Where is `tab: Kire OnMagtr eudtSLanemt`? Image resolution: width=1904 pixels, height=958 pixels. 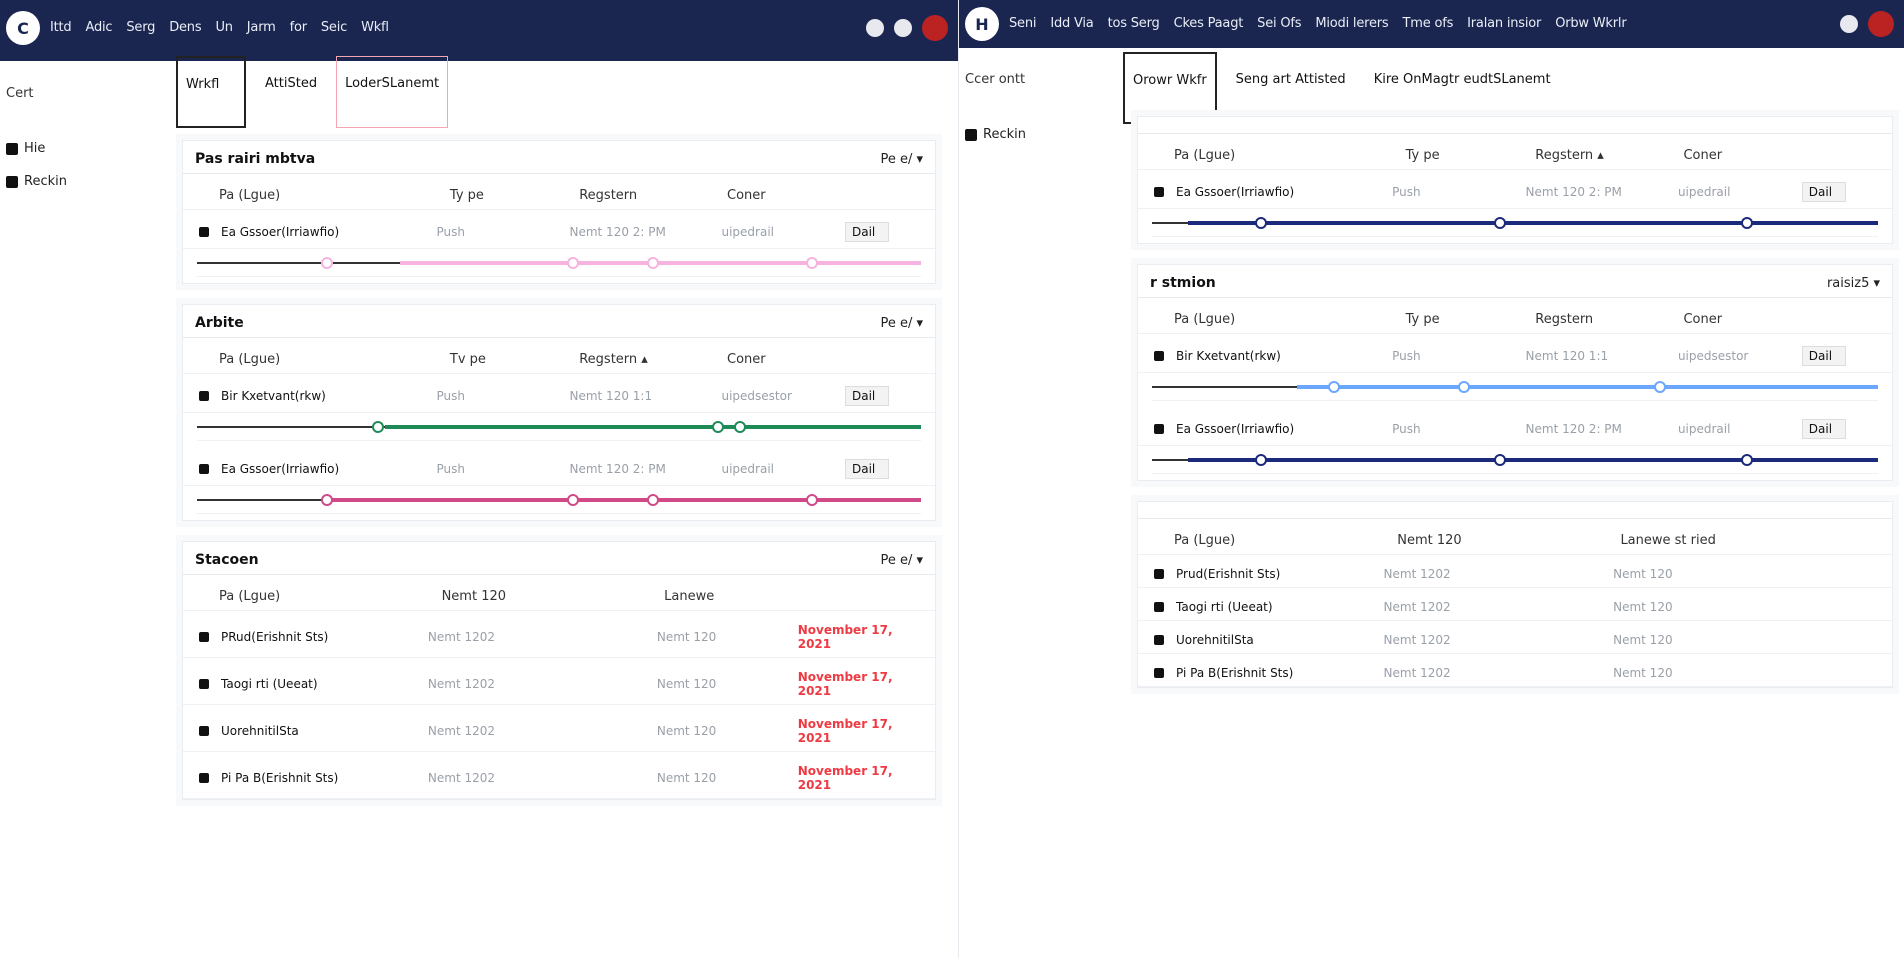 tab: Kire OnMagtr eudtSLanemt is located at coordinates (1462, 79).